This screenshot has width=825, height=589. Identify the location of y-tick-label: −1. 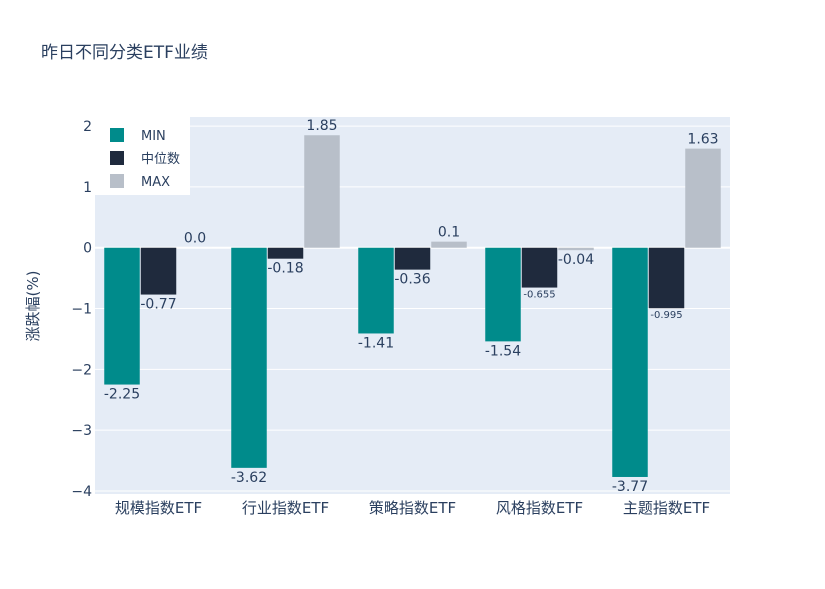
(81, 310).